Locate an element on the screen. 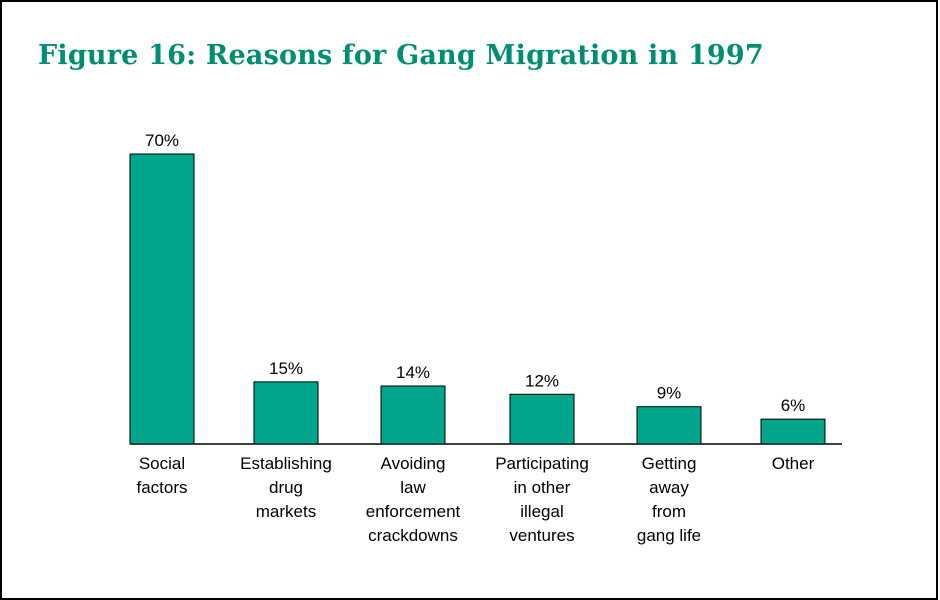 The width and height of the screenshot is (940, 600). category-label-2: Avoiding law enforcement crackdowns is located at coordinates (413, 499).